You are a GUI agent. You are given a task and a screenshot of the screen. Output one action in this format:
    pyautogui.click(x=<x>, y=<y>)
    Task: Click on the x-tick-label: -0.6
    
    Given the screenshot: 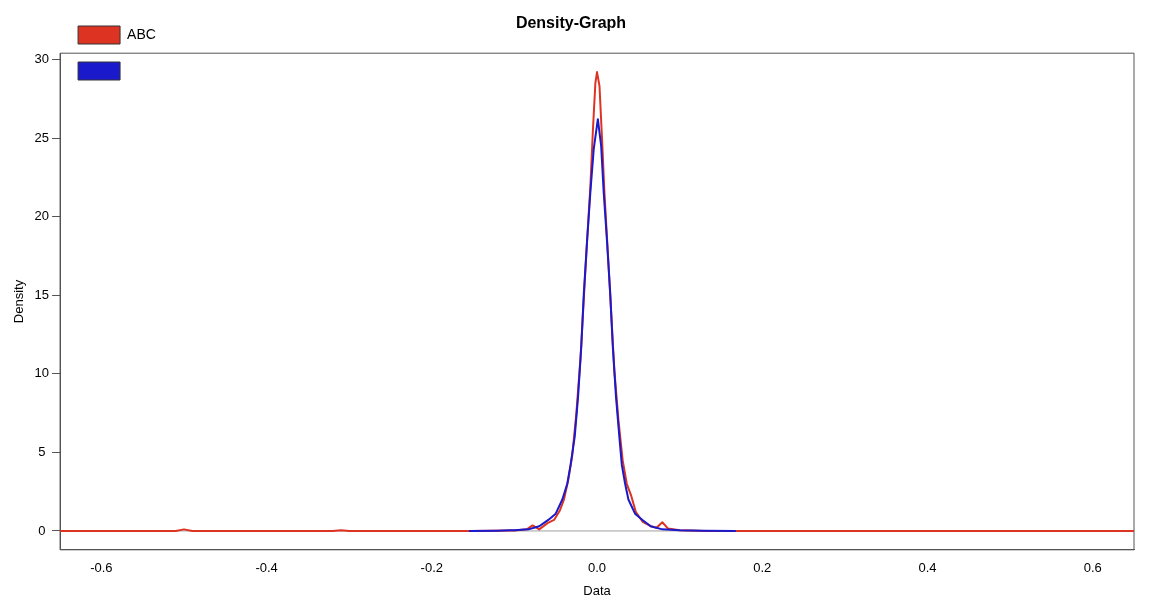 What is the action you would take?
    pyautogui.click(x=101, y=568)
    